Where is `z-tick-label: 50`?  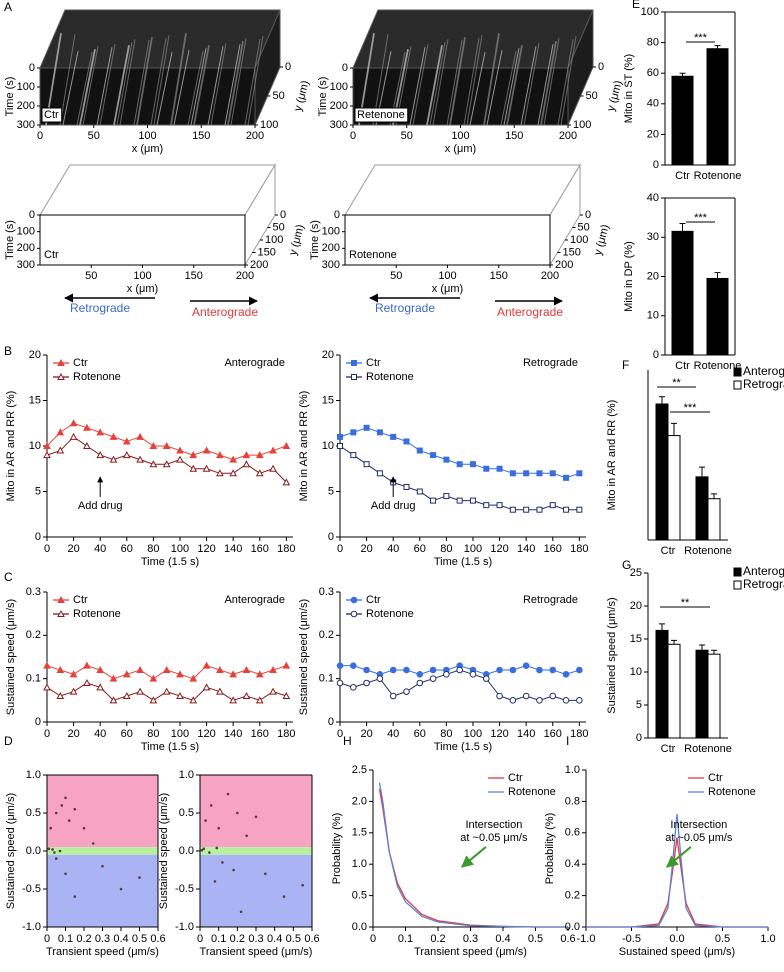
z-tick-label: 50 is located at coordinates (592, 96).